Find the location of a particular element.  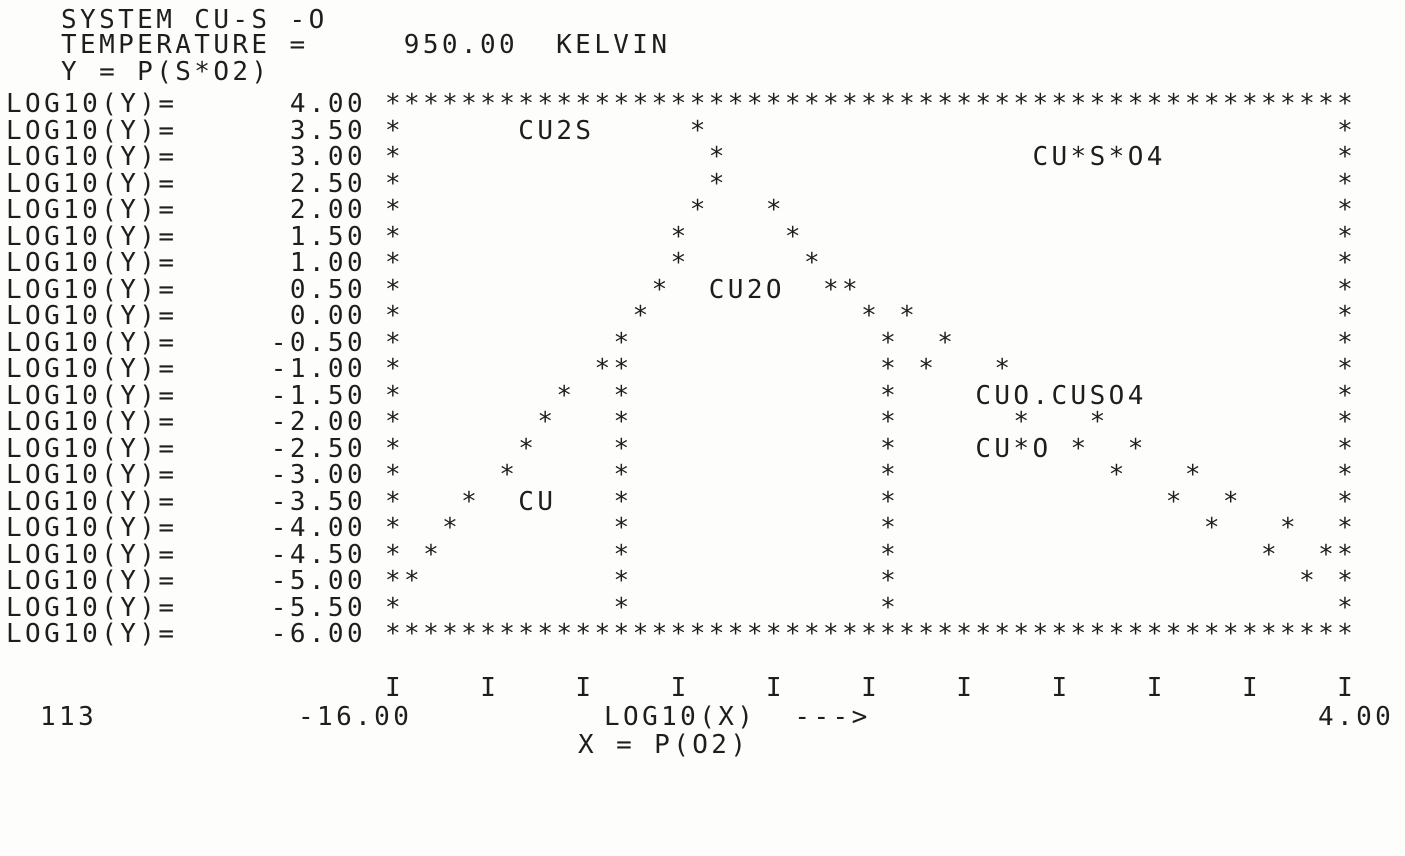

row-value: -6.00 is located at coordinates (318, 634).